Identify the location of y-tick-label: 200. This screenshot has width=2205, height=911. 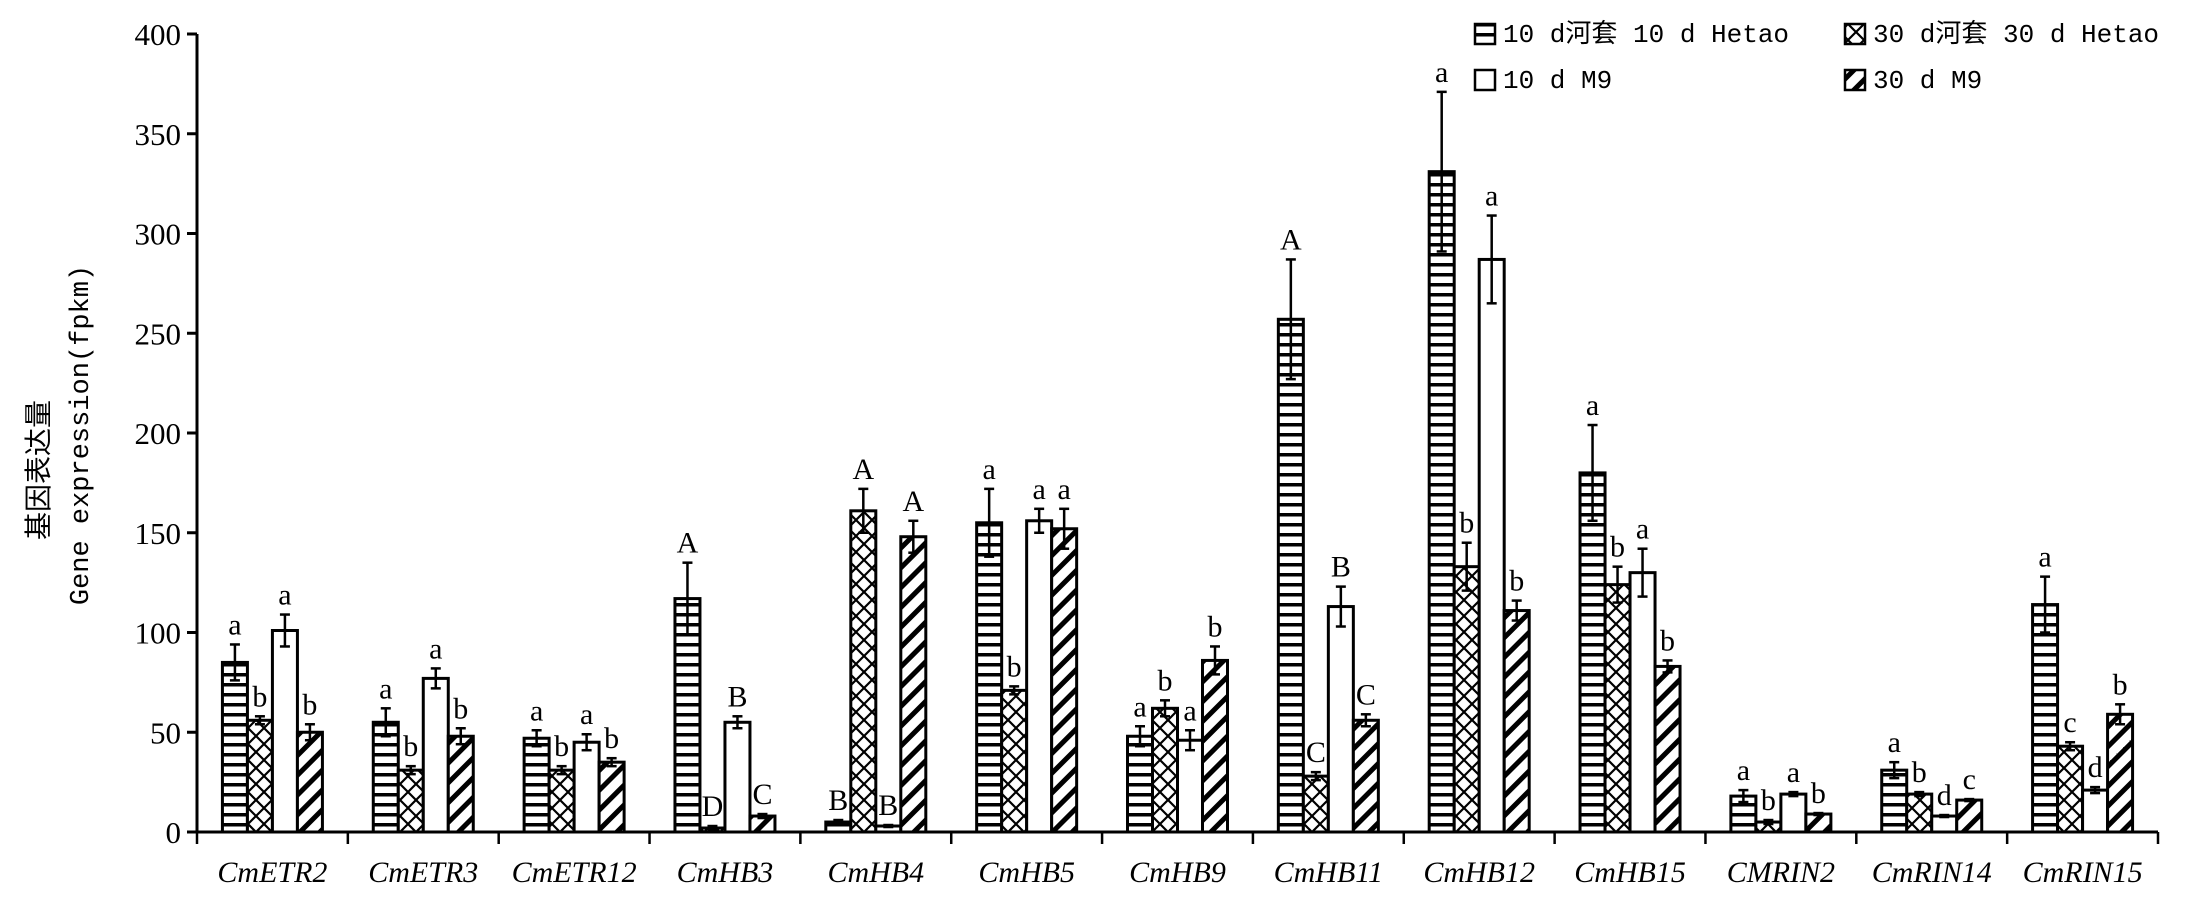
(158, 433).